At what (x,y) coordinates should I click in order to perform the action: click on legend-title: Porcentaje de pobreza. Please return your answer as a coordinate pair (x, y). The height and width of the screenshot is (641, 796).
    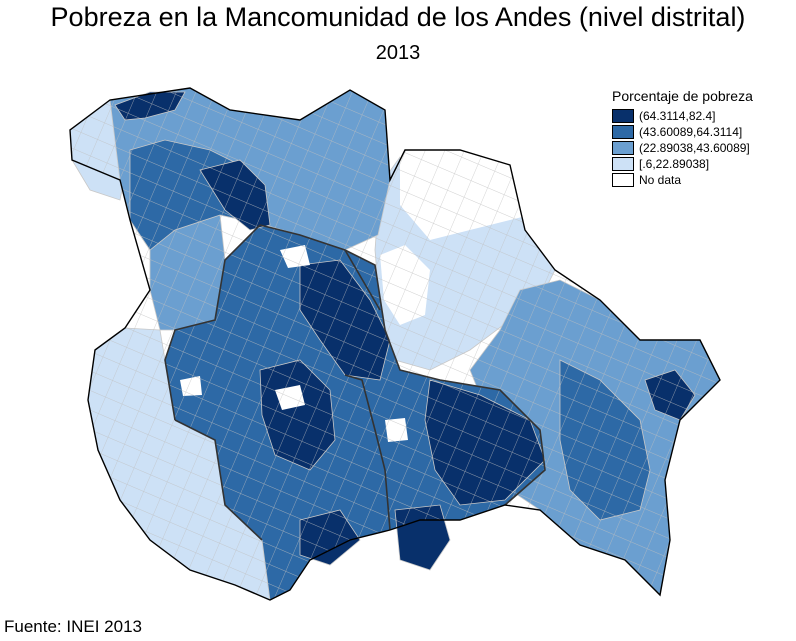
    Looking at the image, I should click on (682, 96).